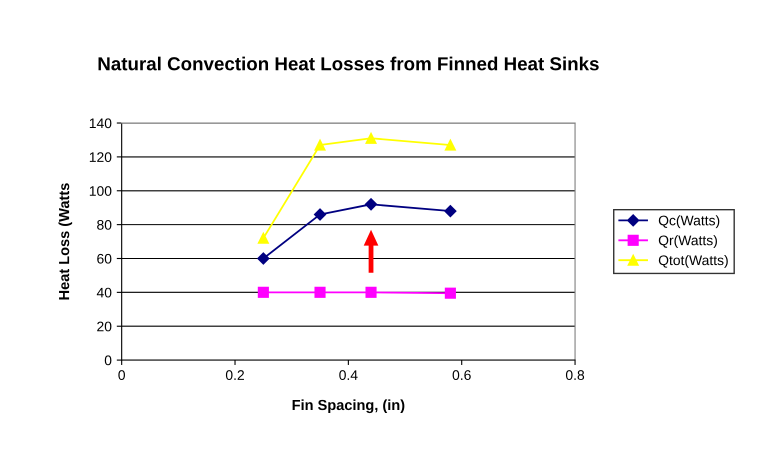 This screenshot has width=775, height=449. Describe the element at coordinates (235, 375) in the screenshot. I see `x-tick-label: 0.2` at that location.